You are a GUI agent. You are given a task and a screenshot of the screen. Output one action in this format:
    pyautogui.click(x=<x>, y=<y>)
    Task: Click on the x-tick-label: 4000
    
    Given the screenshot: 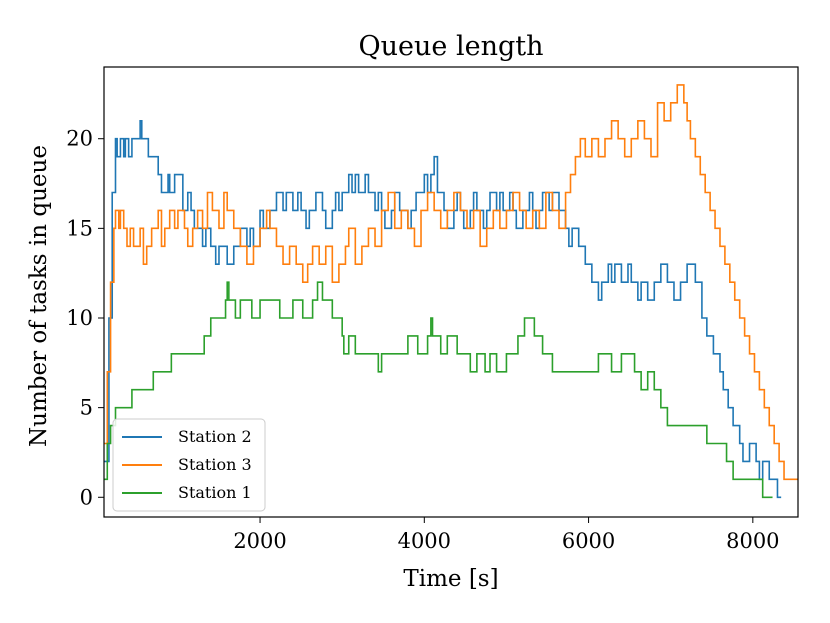 What is the action you would take?
    pyautogui.click(x=424, y=541)
    